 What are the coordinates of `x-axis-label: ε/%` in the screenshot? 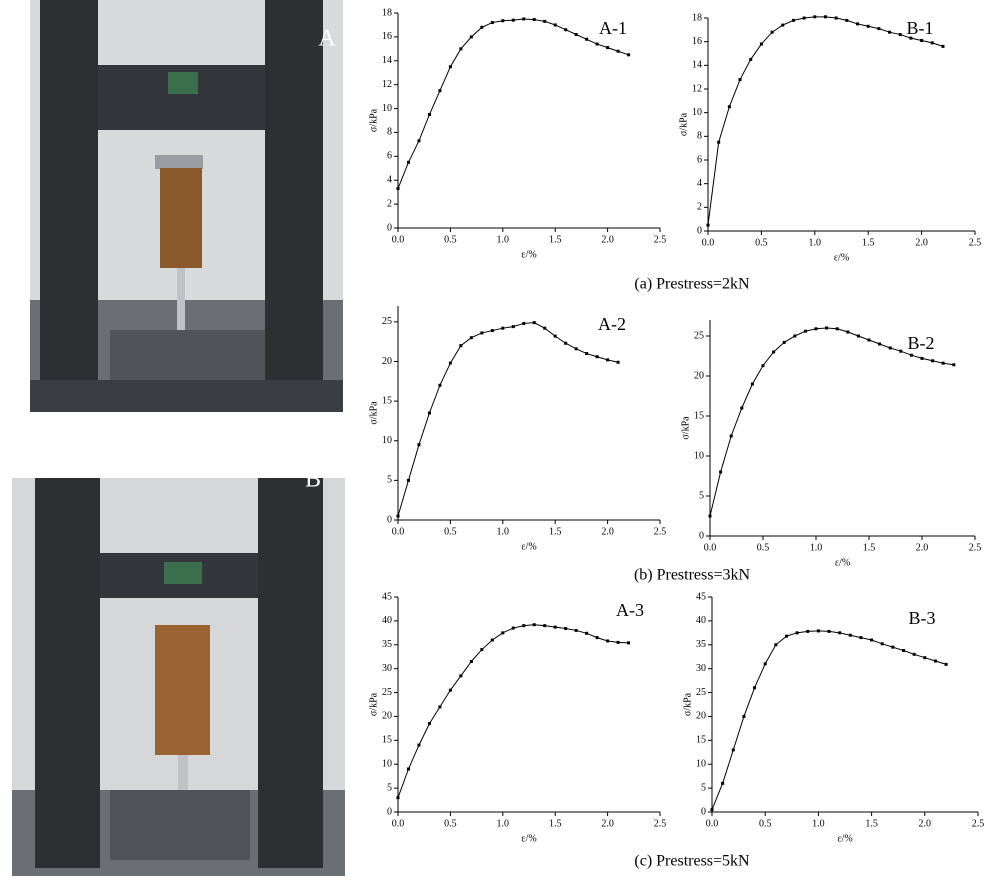 It's located at (528, 254).